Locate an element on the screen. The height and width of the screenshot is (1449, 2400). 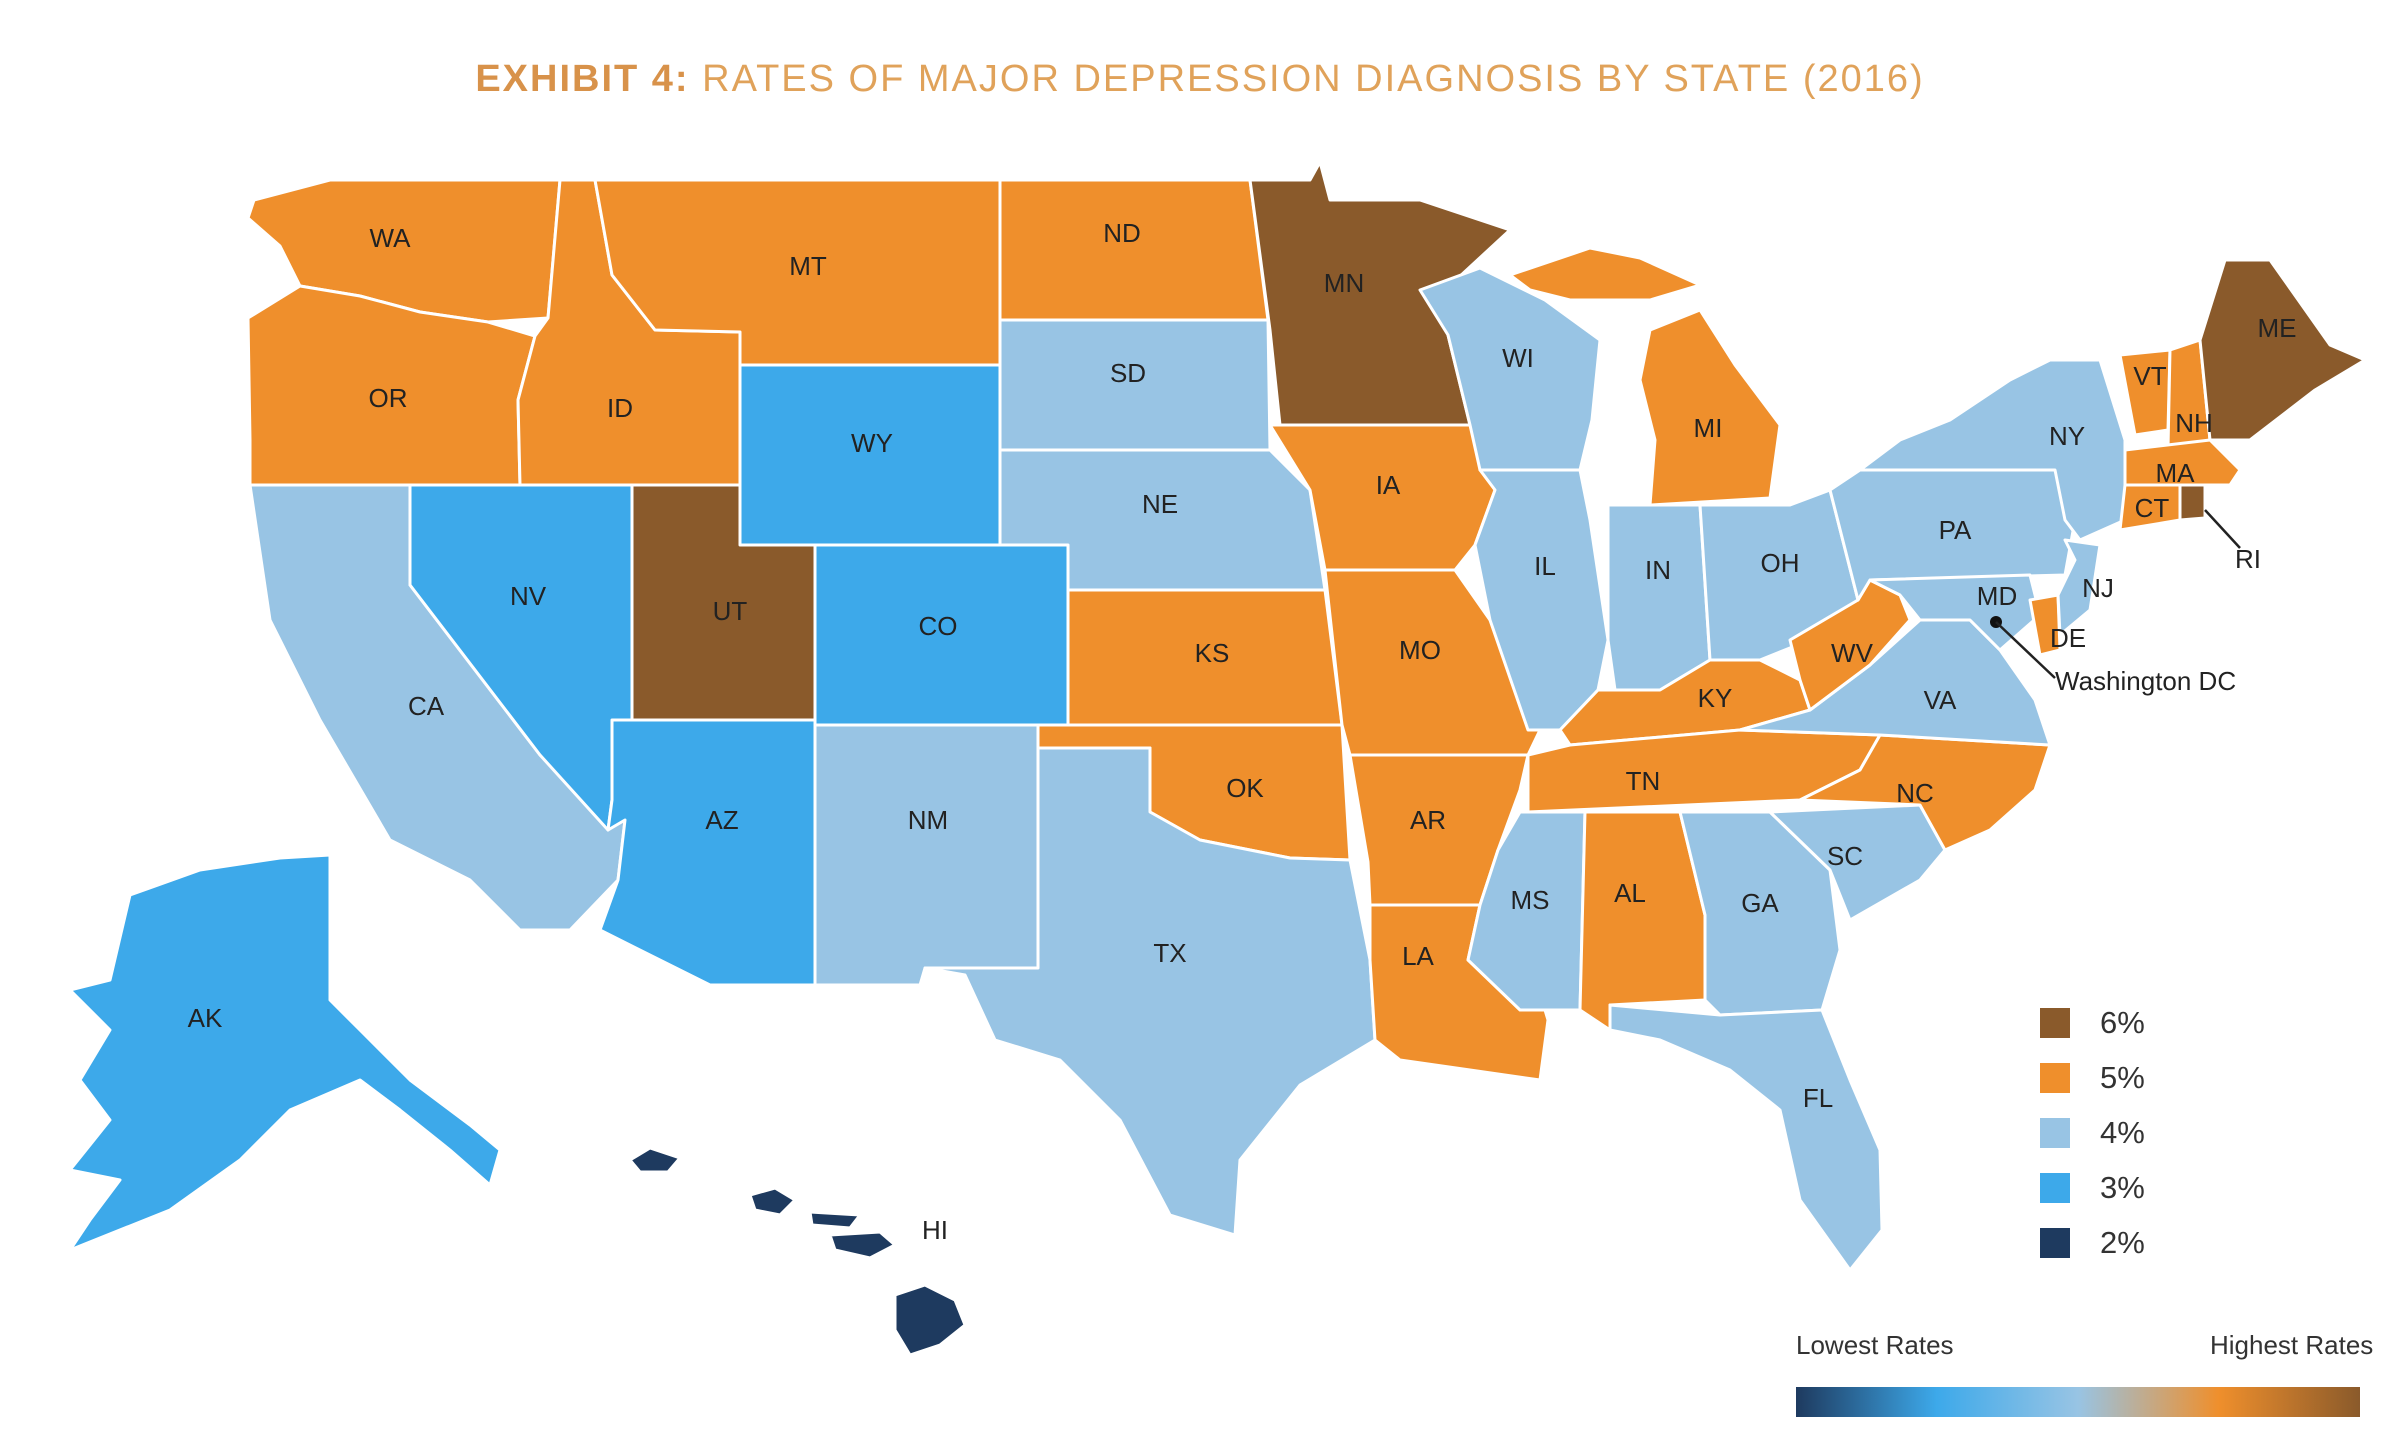
legend-label: 3% is located at coordinates (2122, 1187).